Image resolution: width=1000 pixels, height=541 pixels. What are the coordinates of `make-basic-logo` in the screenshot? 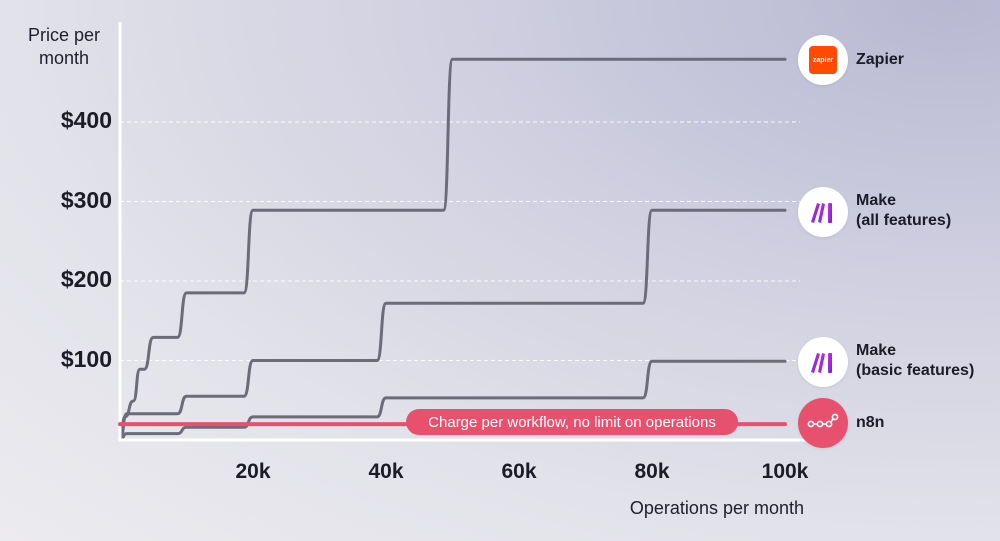 It's located at (823, 362).